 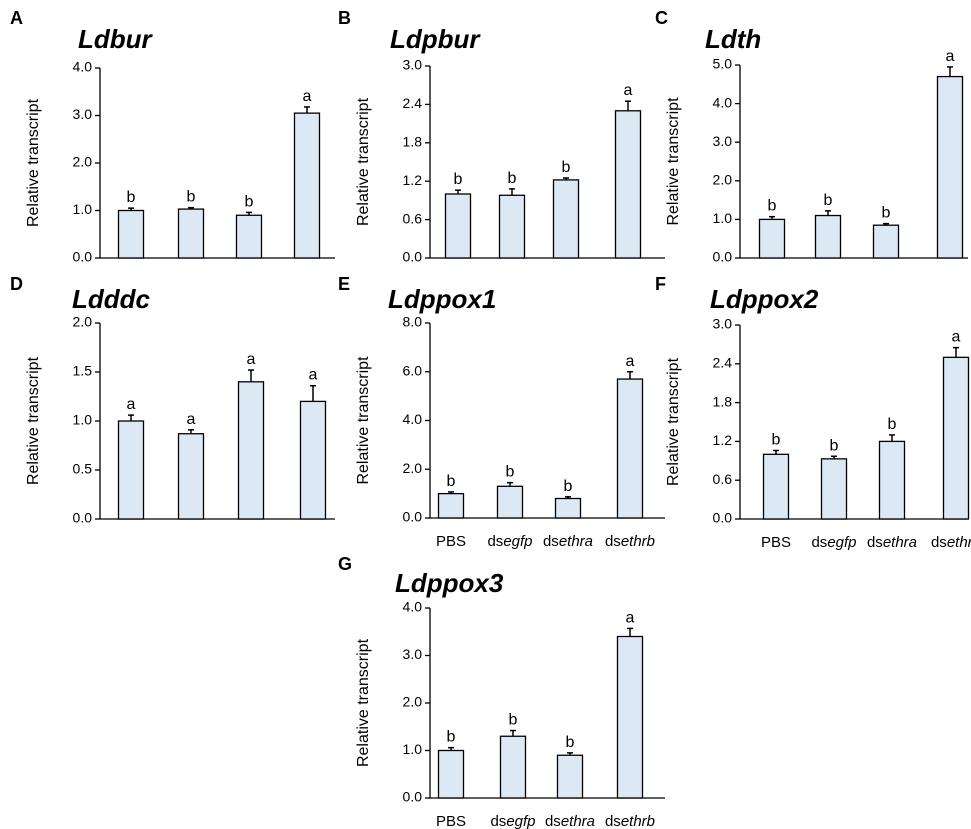 What do you see at coordinates (111, 299) in the screenshot?
I see `chart-title: Ldddc` at bounding box center [111, 299].